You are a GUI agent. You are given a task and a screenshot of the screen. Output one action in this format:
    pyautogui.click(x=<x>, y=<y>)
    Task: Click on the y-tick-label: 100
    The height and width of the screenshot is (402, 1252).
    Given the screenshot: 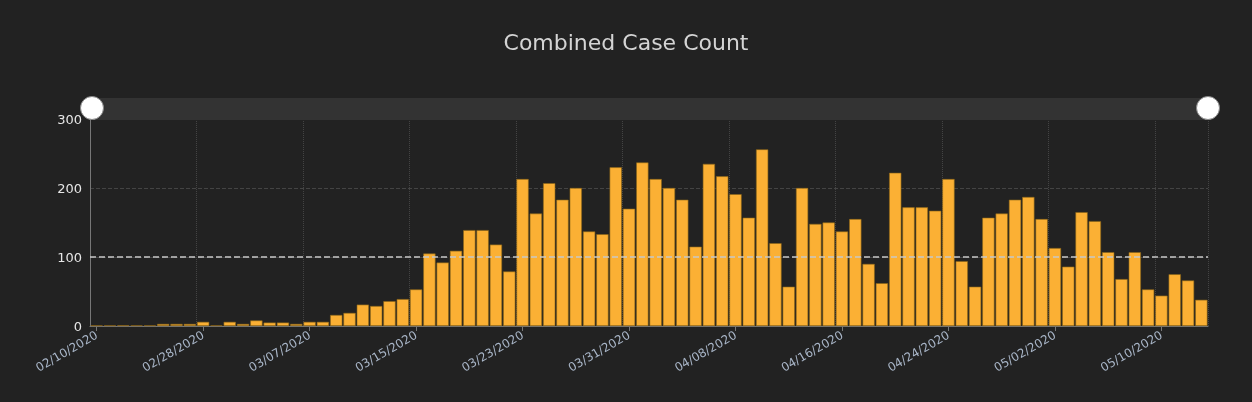 What is the action you would take?
    pyautogui.click(x=69, y=257)
    